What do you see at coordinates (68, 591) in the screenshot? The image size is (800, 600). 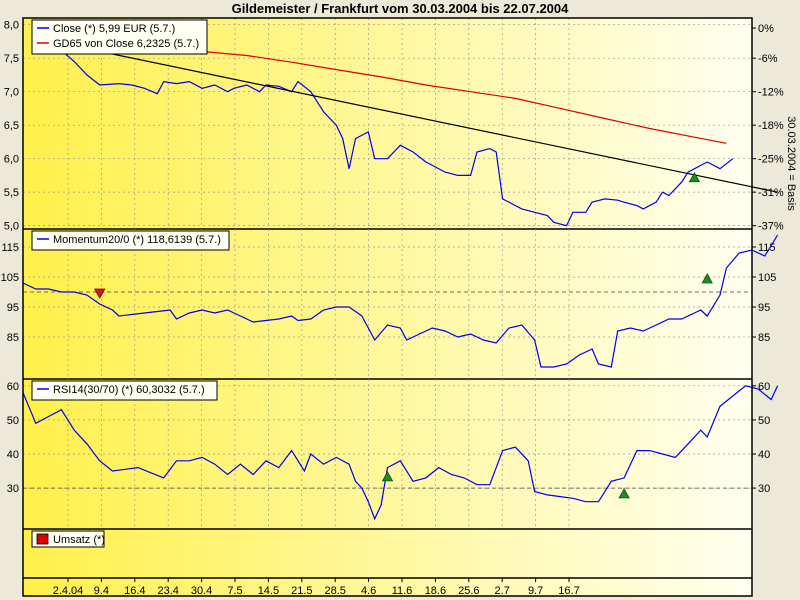 I see `x-tick-label: 2.4.04` at bounding box center [68, 591].